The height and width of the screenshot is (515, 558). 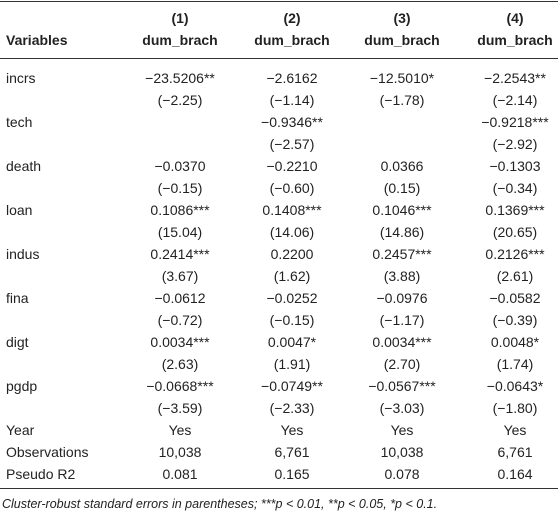 I want to click on t-statistic: (−1.78), so click(x=402, y=100).